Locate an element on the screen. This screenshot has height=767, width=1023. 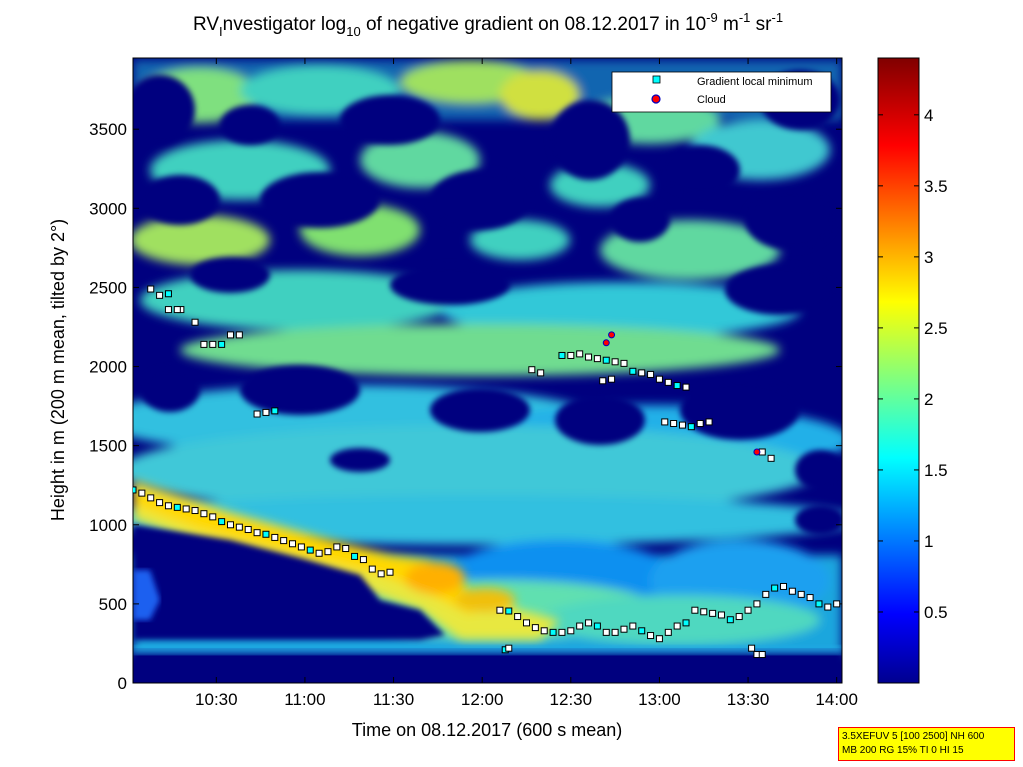
colorbar-tick-label: 0.5 is located at coordinates (936, 612).